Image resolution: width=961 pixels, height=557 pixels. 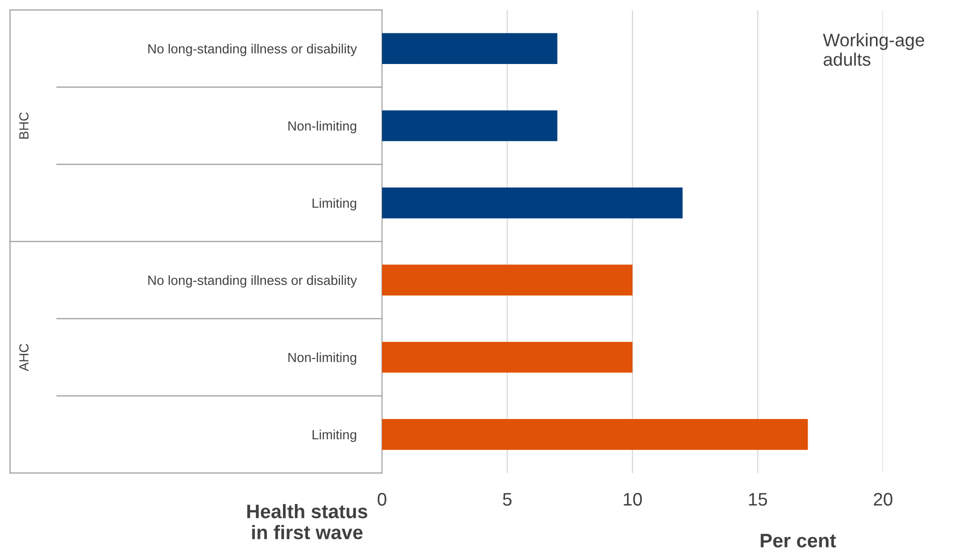 I want to click on text: BHC, so click(x=24, y=125).